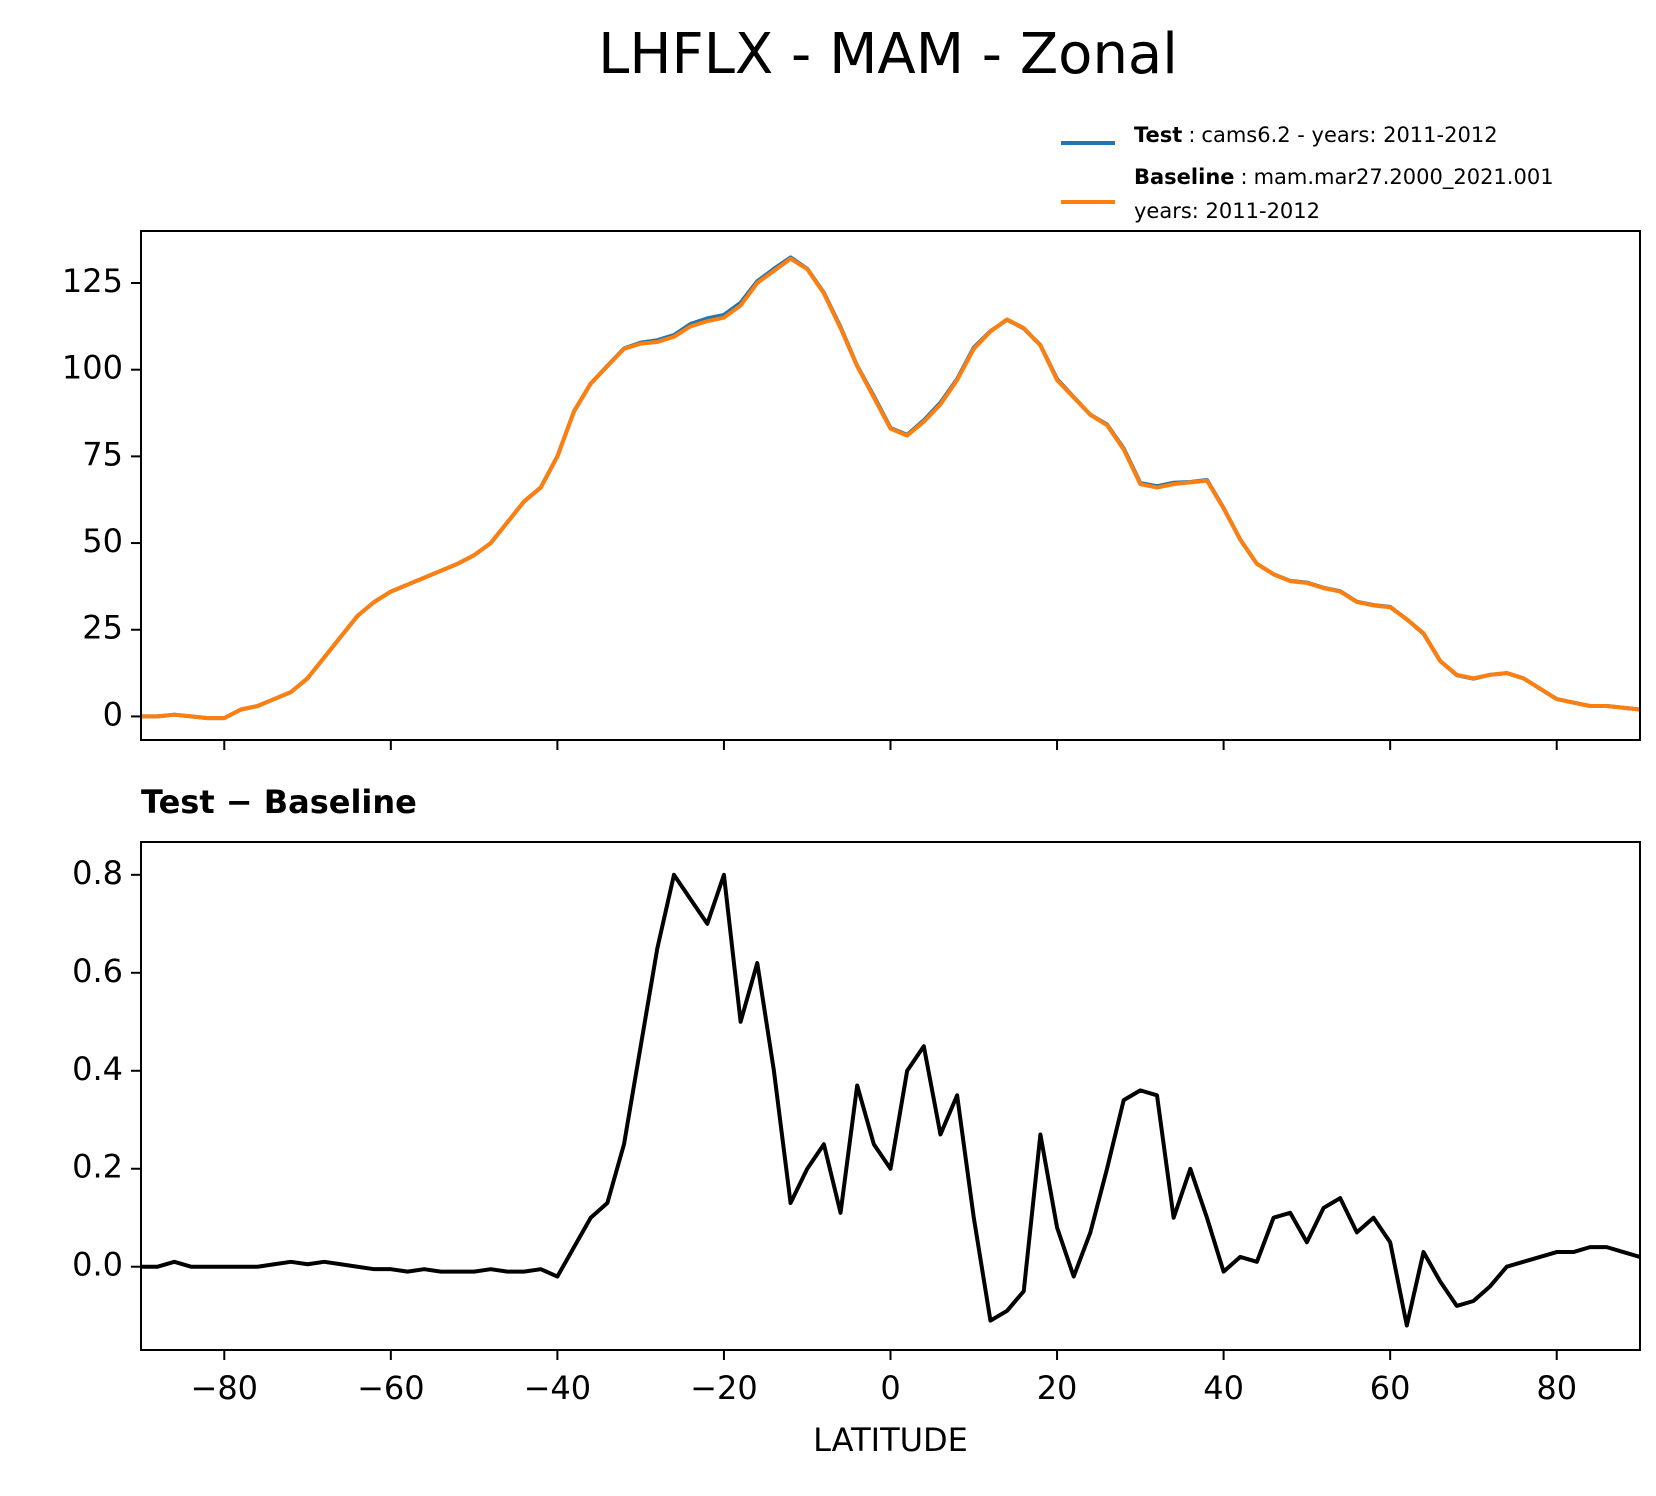  I want to click on legend-name: Test, so click(1158, 135).